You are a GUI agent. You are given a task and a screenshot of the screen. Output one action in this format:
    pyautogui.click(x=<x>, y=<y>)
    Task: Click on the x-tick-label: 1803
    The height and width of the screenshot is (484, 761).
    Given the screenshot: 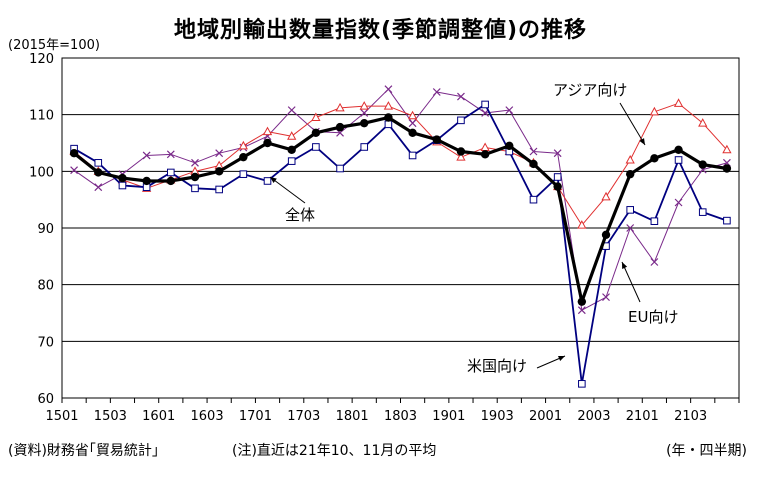 What is the action you would take?
    pyautogui.click(x=400, y=416)
    